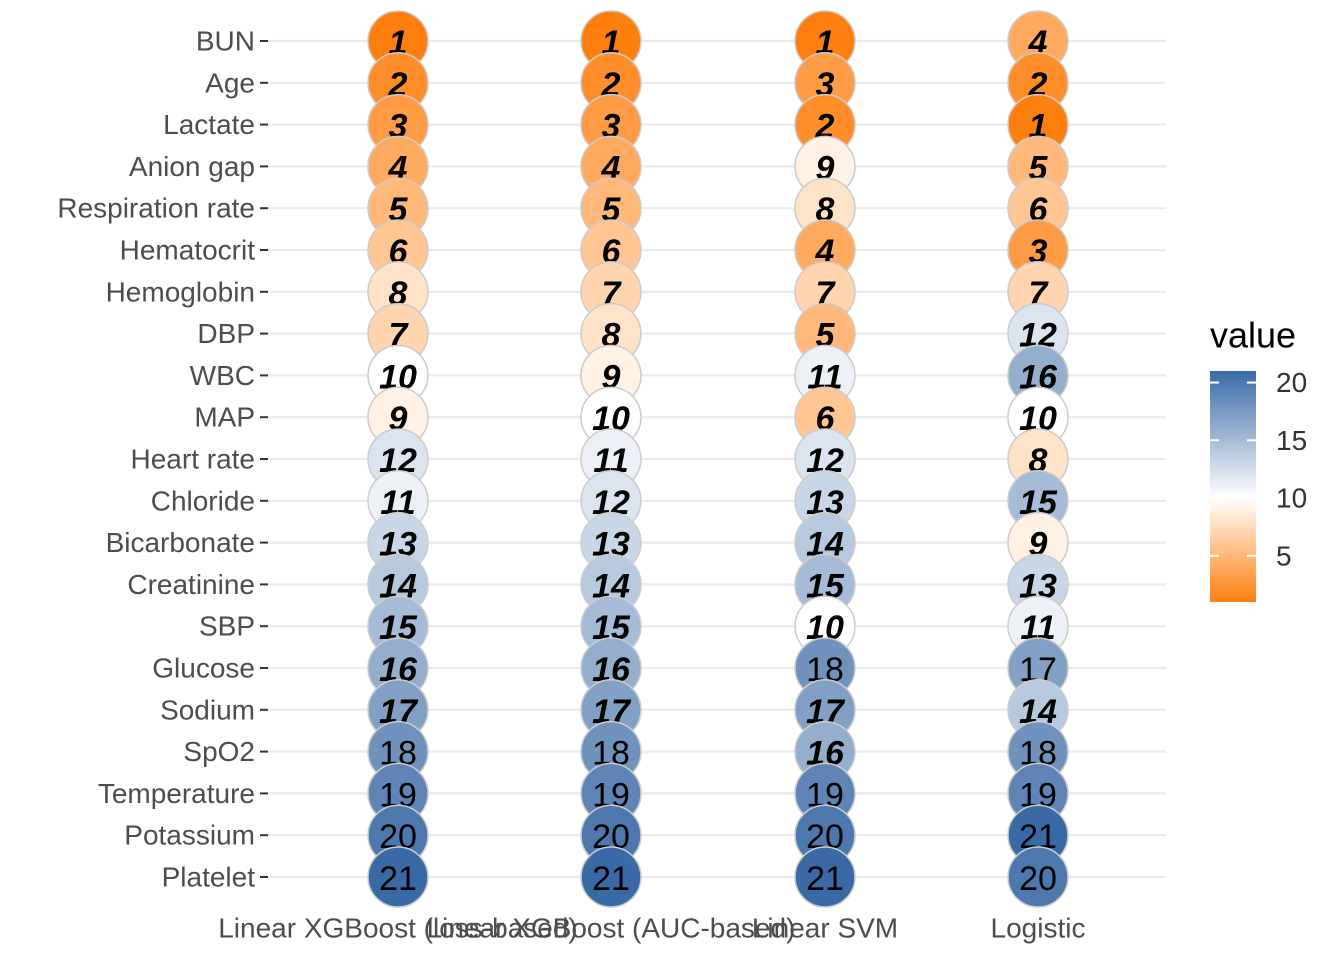  I want to click on y-tick-label-age: Age, so click(230, 82).